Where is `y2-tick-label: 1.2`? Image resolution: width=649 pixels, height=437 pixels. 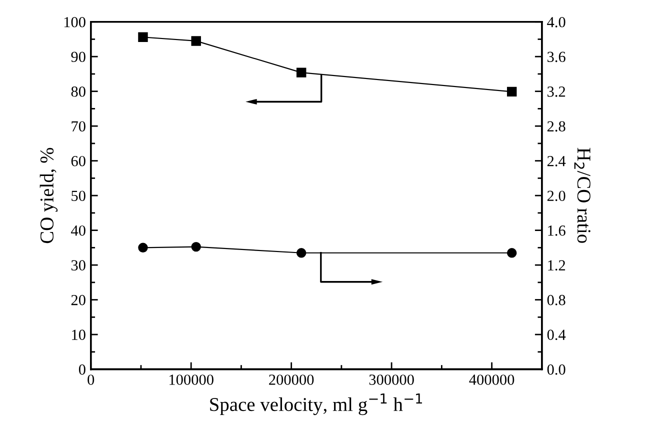 y2-tick-label: 1.2 is located at coordinates (557, 265).